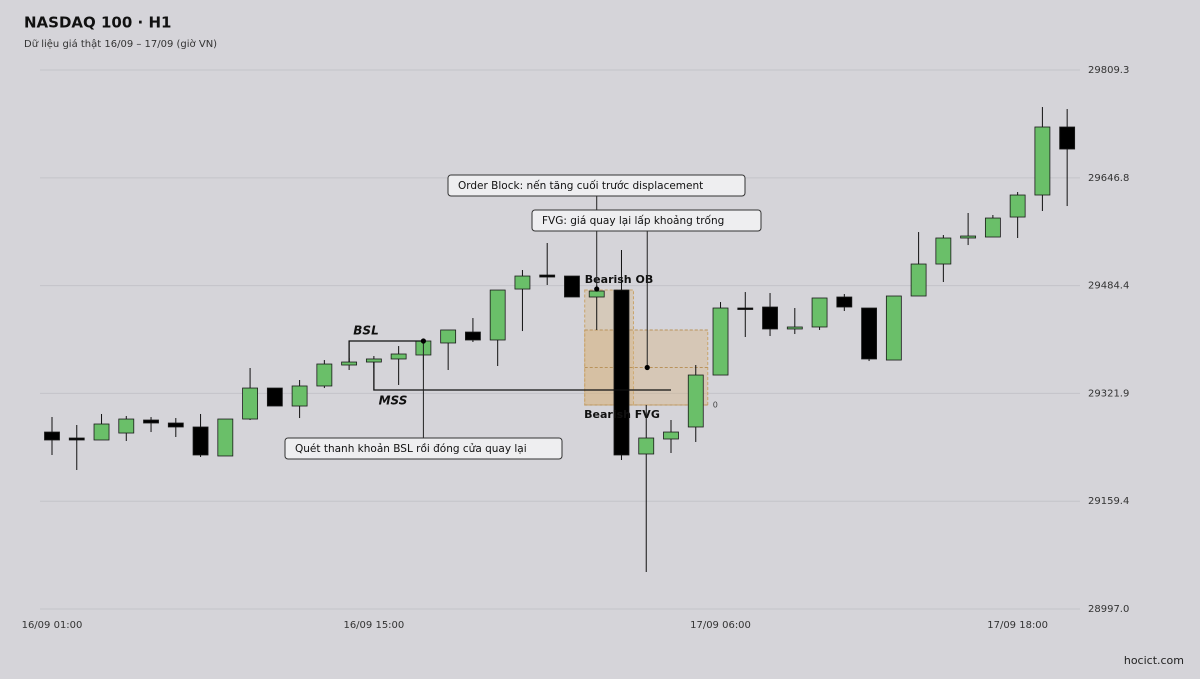  Describe the element at coordinates (715, 405) in the screenshot. I see `zone-level-label: 0` at that location.